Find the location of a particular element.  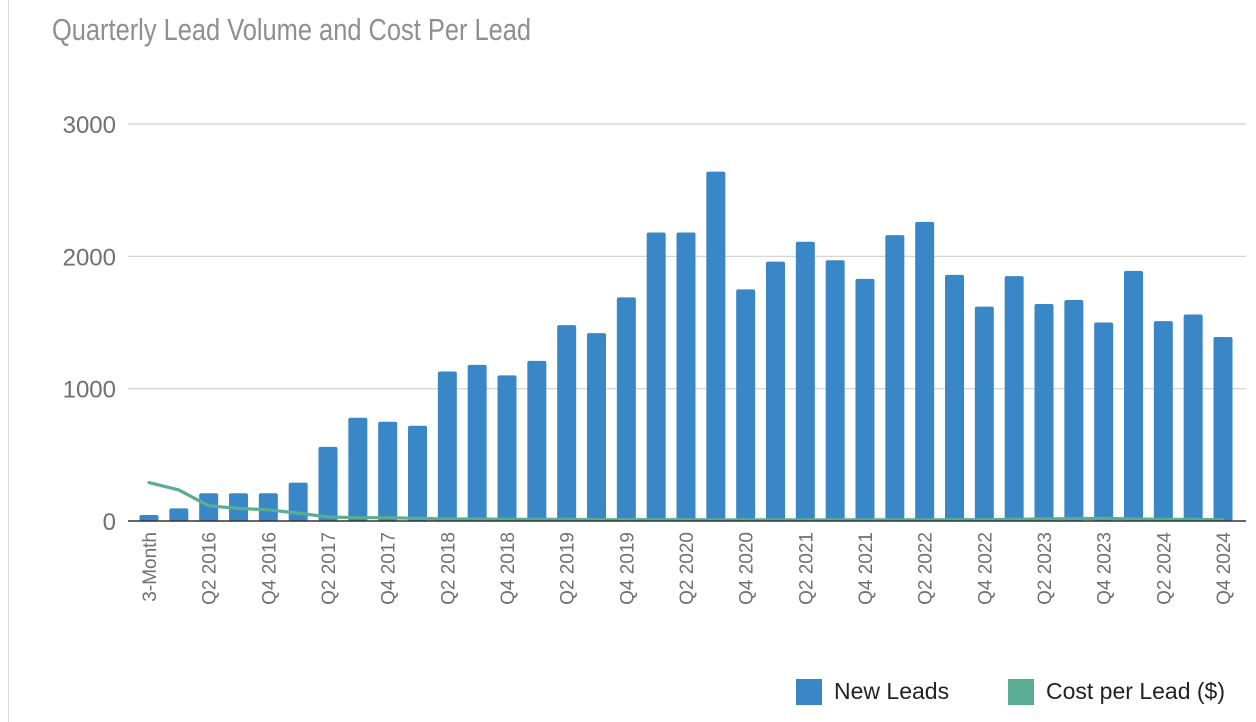

x-tick-label-34: Q2 2024 is located at coordinates (1164, 568).